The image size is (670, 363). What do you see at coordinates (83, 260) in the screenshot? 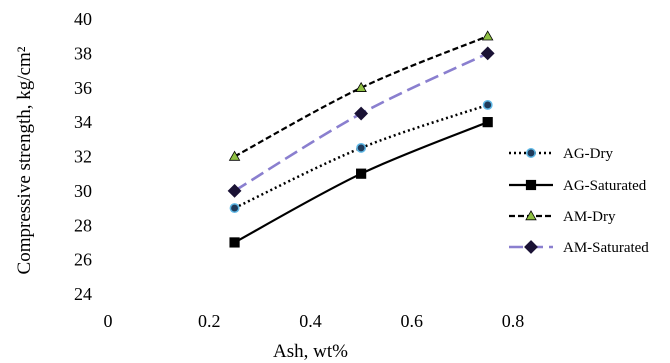
I see `y-tick-label: 26` at bounding box center [83, 260].